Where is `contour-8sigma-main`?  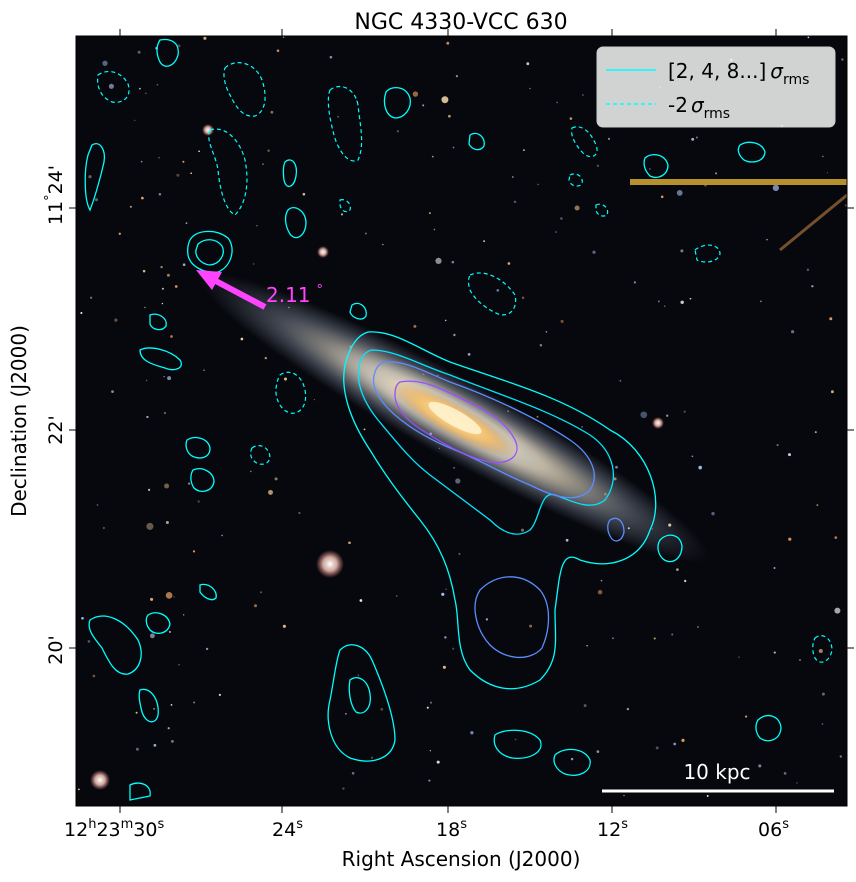 contour-8sigma-main is located at coordinates (483, 430).